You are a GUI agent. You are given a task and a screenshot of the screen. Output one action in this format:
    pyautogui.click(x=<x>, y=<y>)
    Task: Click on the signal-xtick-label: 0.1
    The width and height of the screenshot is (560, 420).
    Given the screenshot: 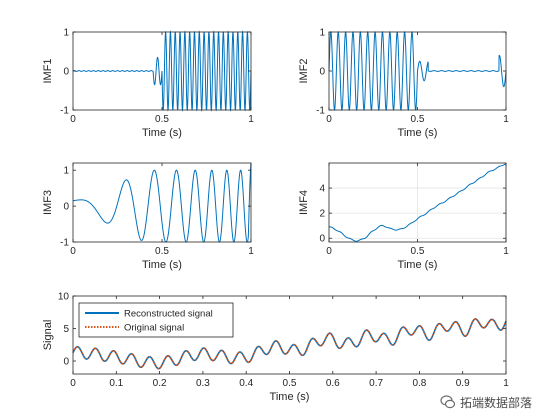 What is the action you would take?
    pyautogui.click(x=116, y=383)
    